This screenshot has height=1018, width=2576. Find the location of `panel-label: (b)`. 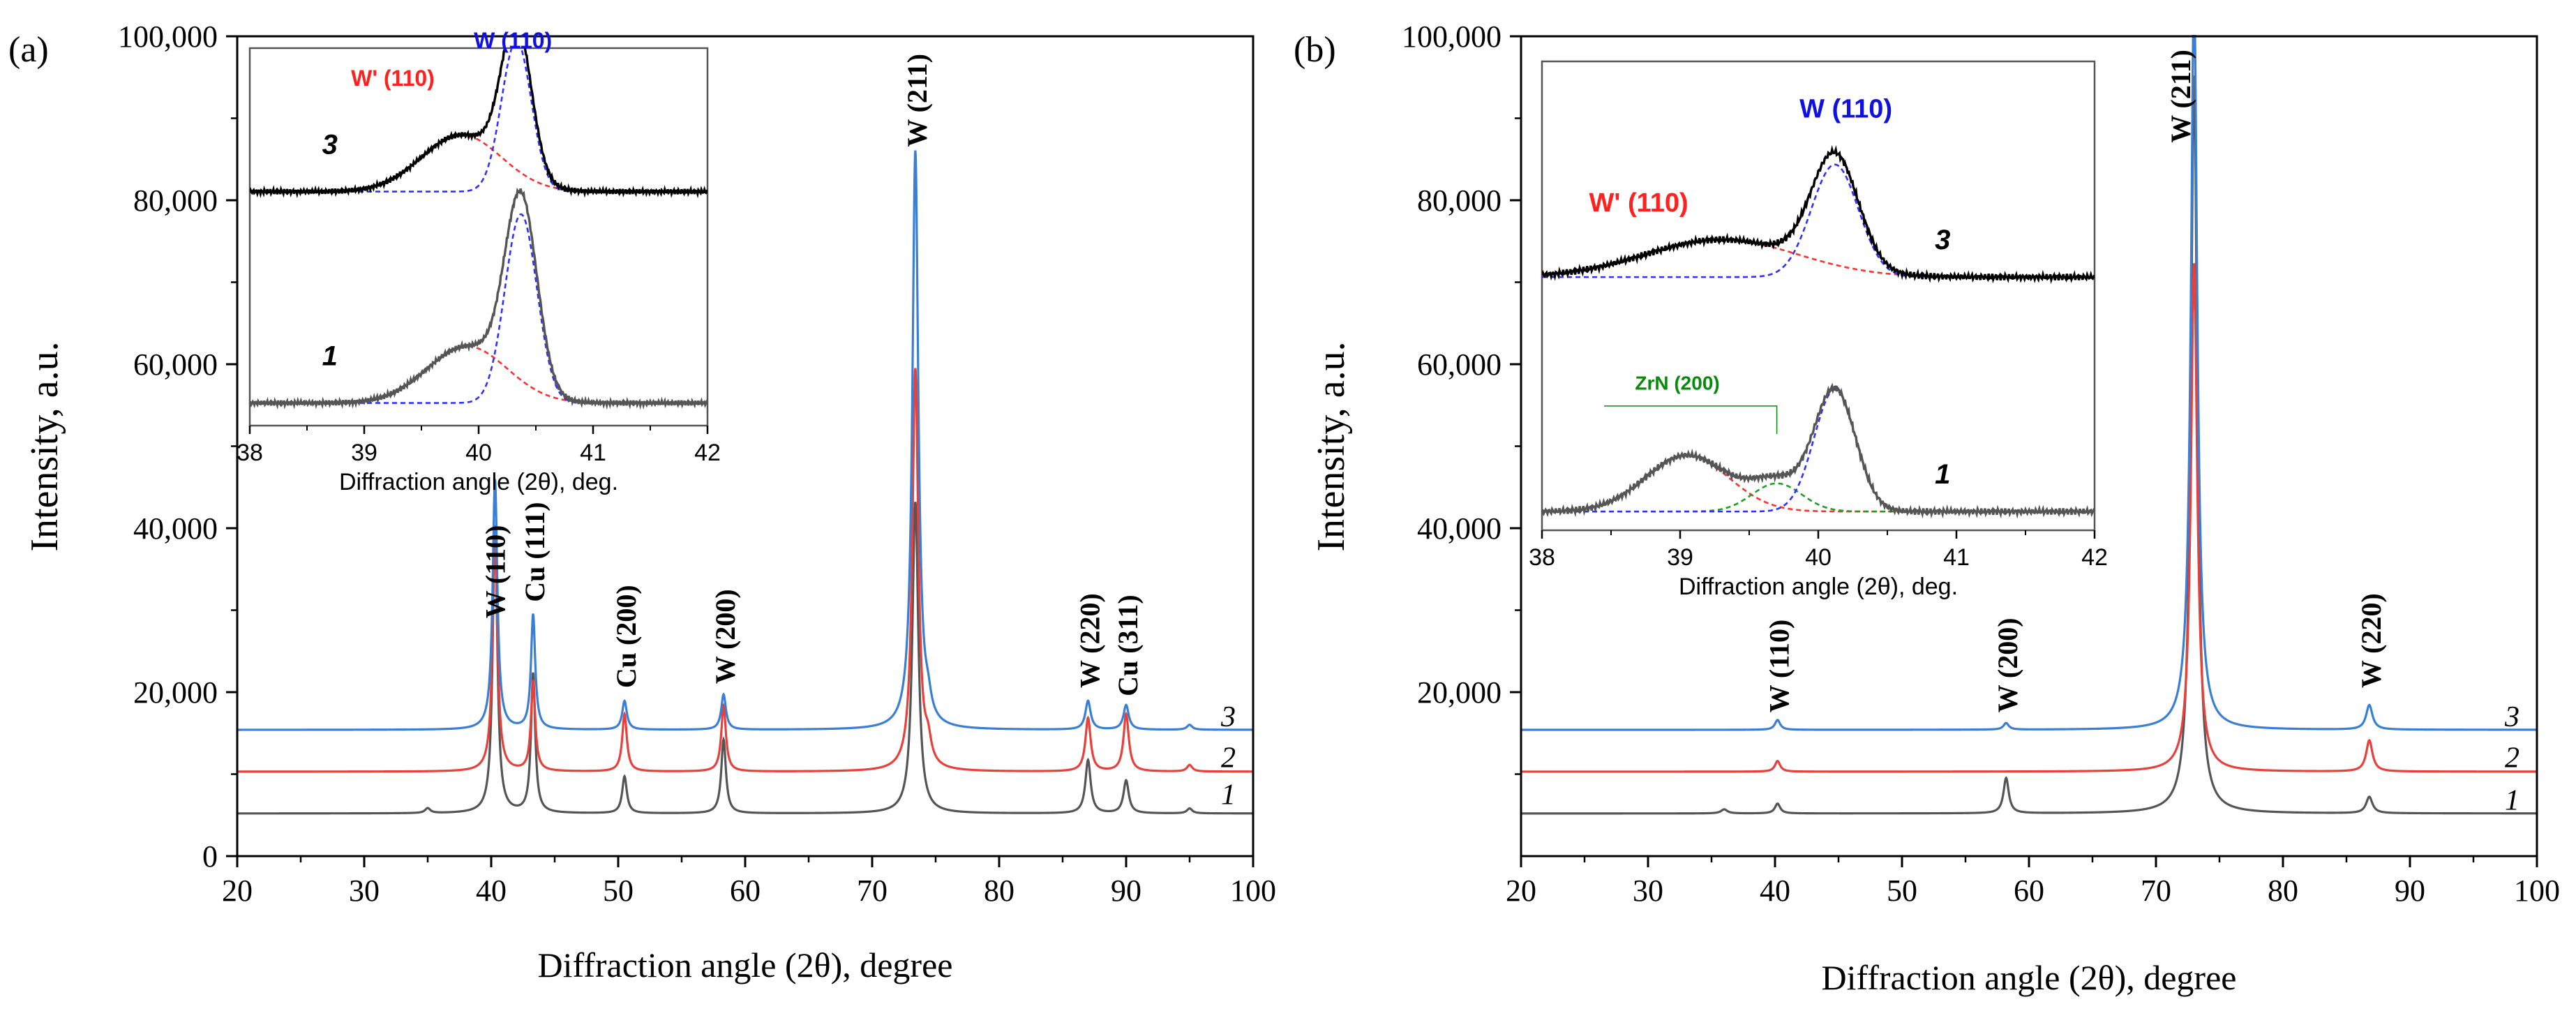

panel-label: (b) is located at coordinates (1315, 50).